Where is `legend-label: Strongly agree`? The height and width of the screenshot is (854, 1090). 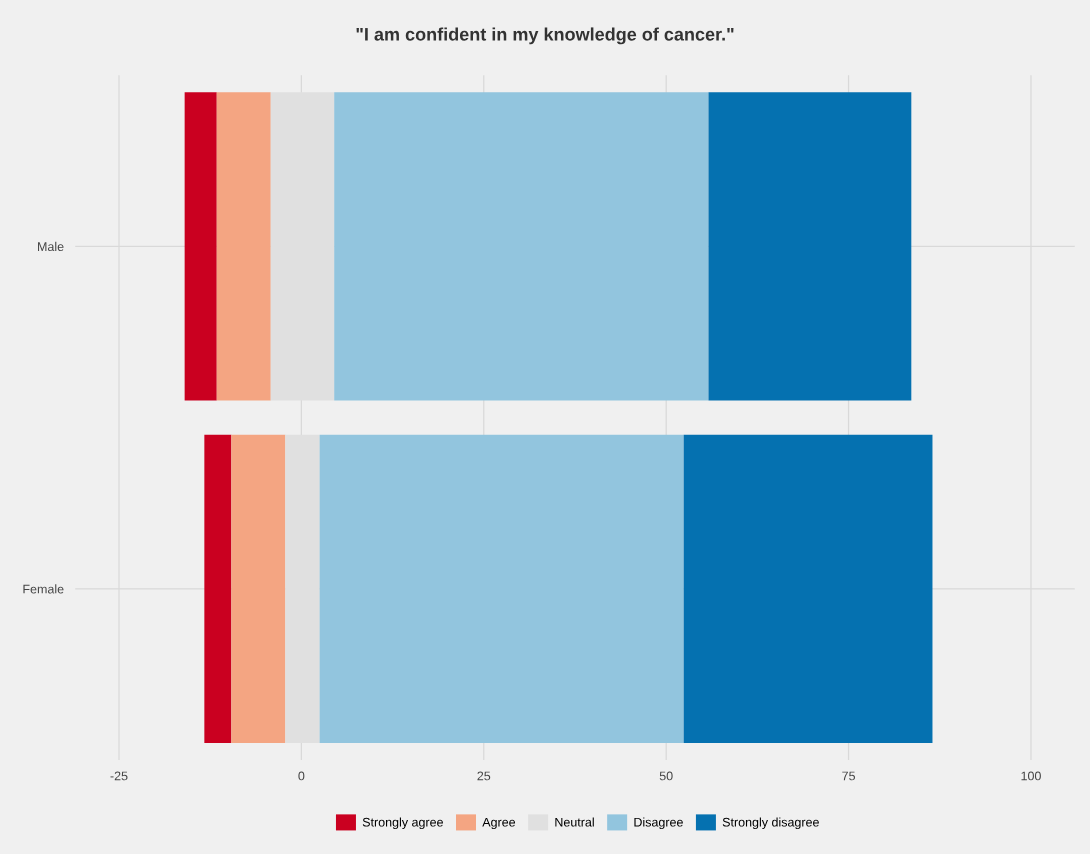
legend-label: Strongly agree is located at coordinates (402, 823).